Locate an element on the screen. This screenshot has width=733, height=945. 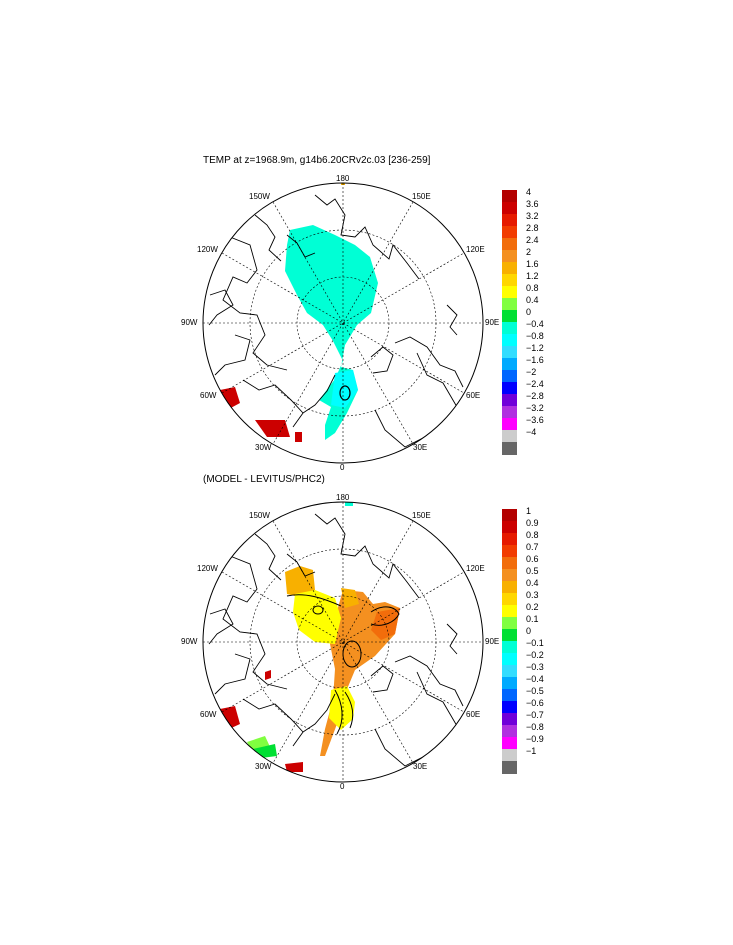
colorbar-tick: −0.1 is located at coordinates (535, 643).